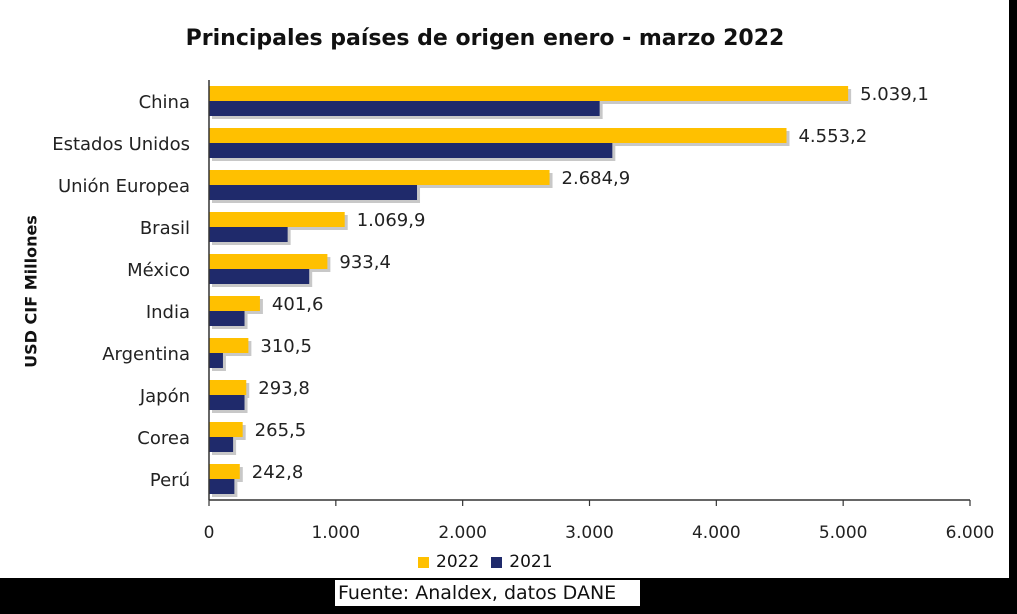 This screenshot has height=614, width=1017. I want to click on x-tick-label: 2.000, so click(462, 533).